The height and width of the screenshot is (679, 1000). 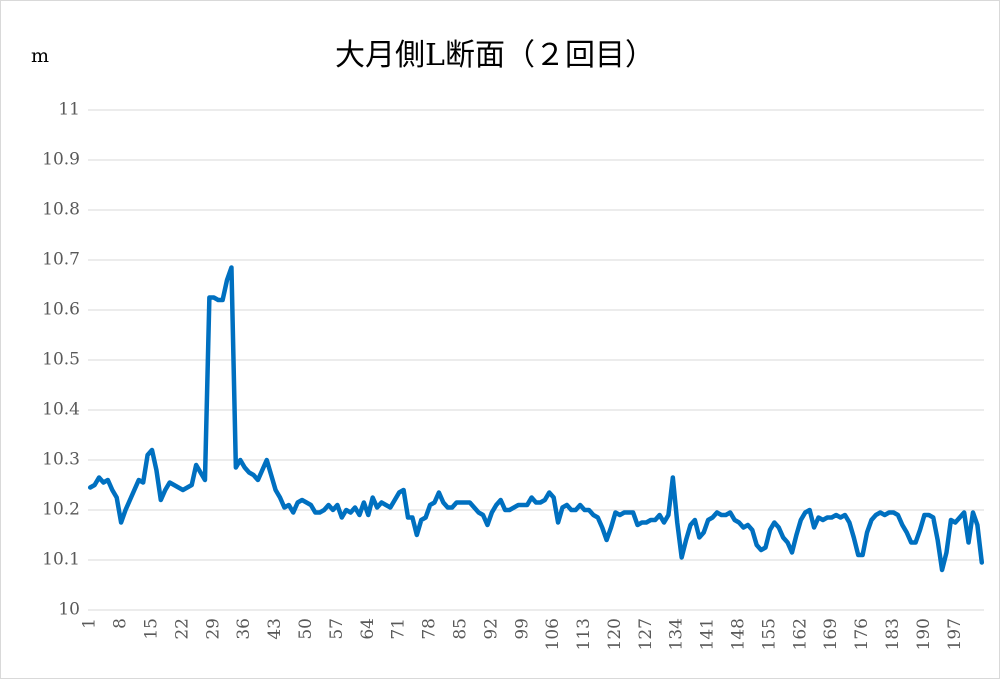 I want to click on y-tick-label: 10, so click(x=69, y=610).